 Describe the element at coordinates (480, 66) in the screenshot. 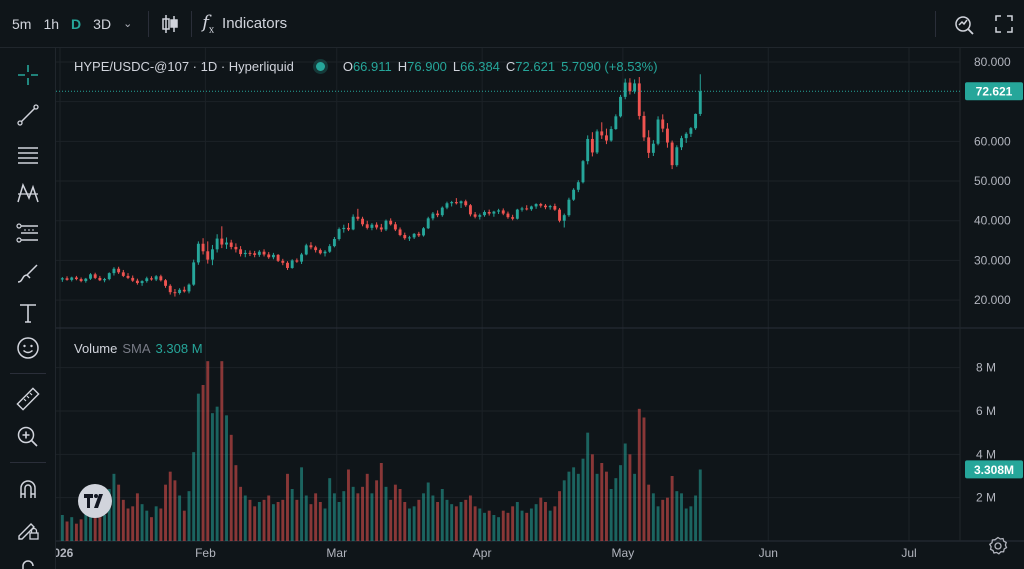

I see `low-value: 66.384` at that location.